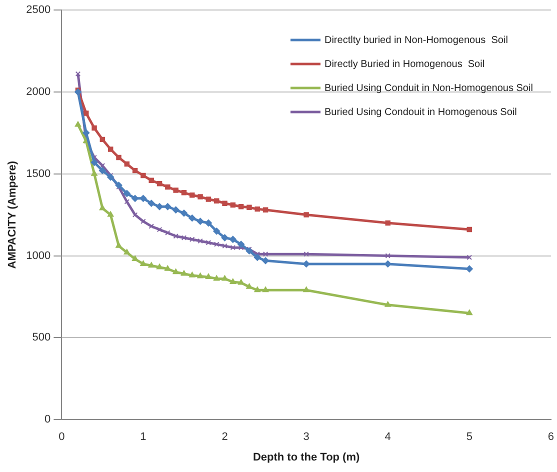 Image resolution: width=557 pixels, height=472 pixels. I want to click on legend-label: Buried Using Condouit in Homogenous Soil, so click(420, 112).